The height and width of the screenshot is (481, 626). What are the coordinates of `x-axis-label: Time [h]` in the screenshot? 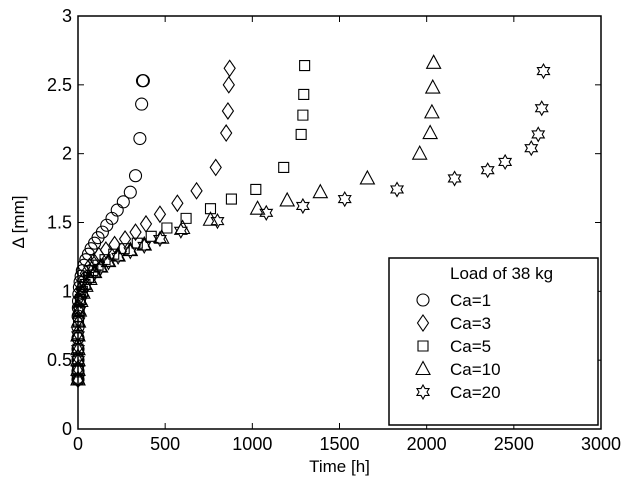 It's located at (339, 466).